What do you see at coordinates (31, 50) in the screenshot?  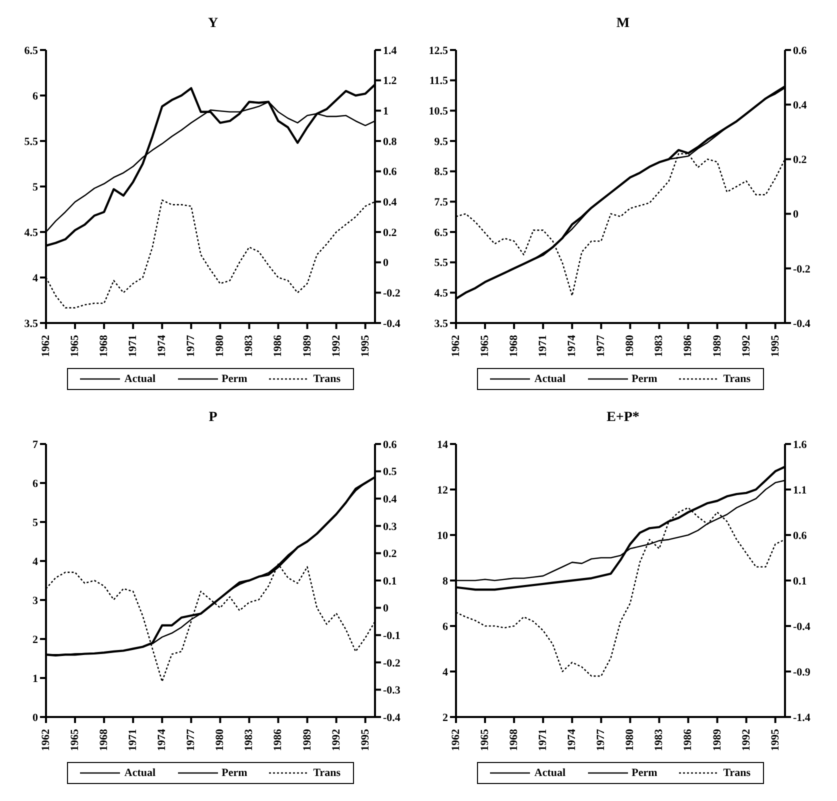 I see `y-tick-label: 6.5` at bounding box center [31, 50].